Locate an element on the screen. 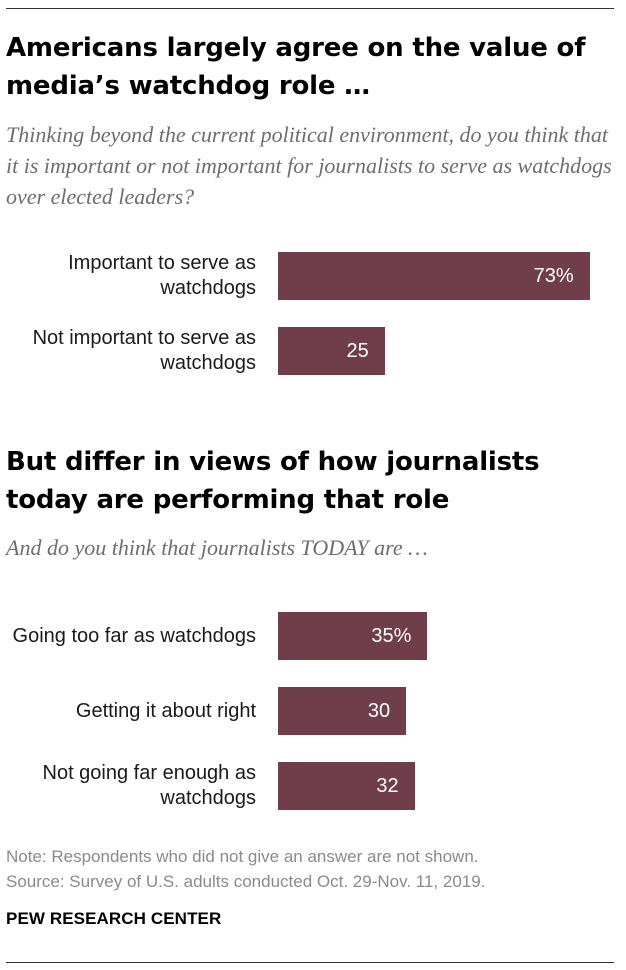 This screenshot has height=970, width=626. data-label: 25 is located at coordinates (357, 351).